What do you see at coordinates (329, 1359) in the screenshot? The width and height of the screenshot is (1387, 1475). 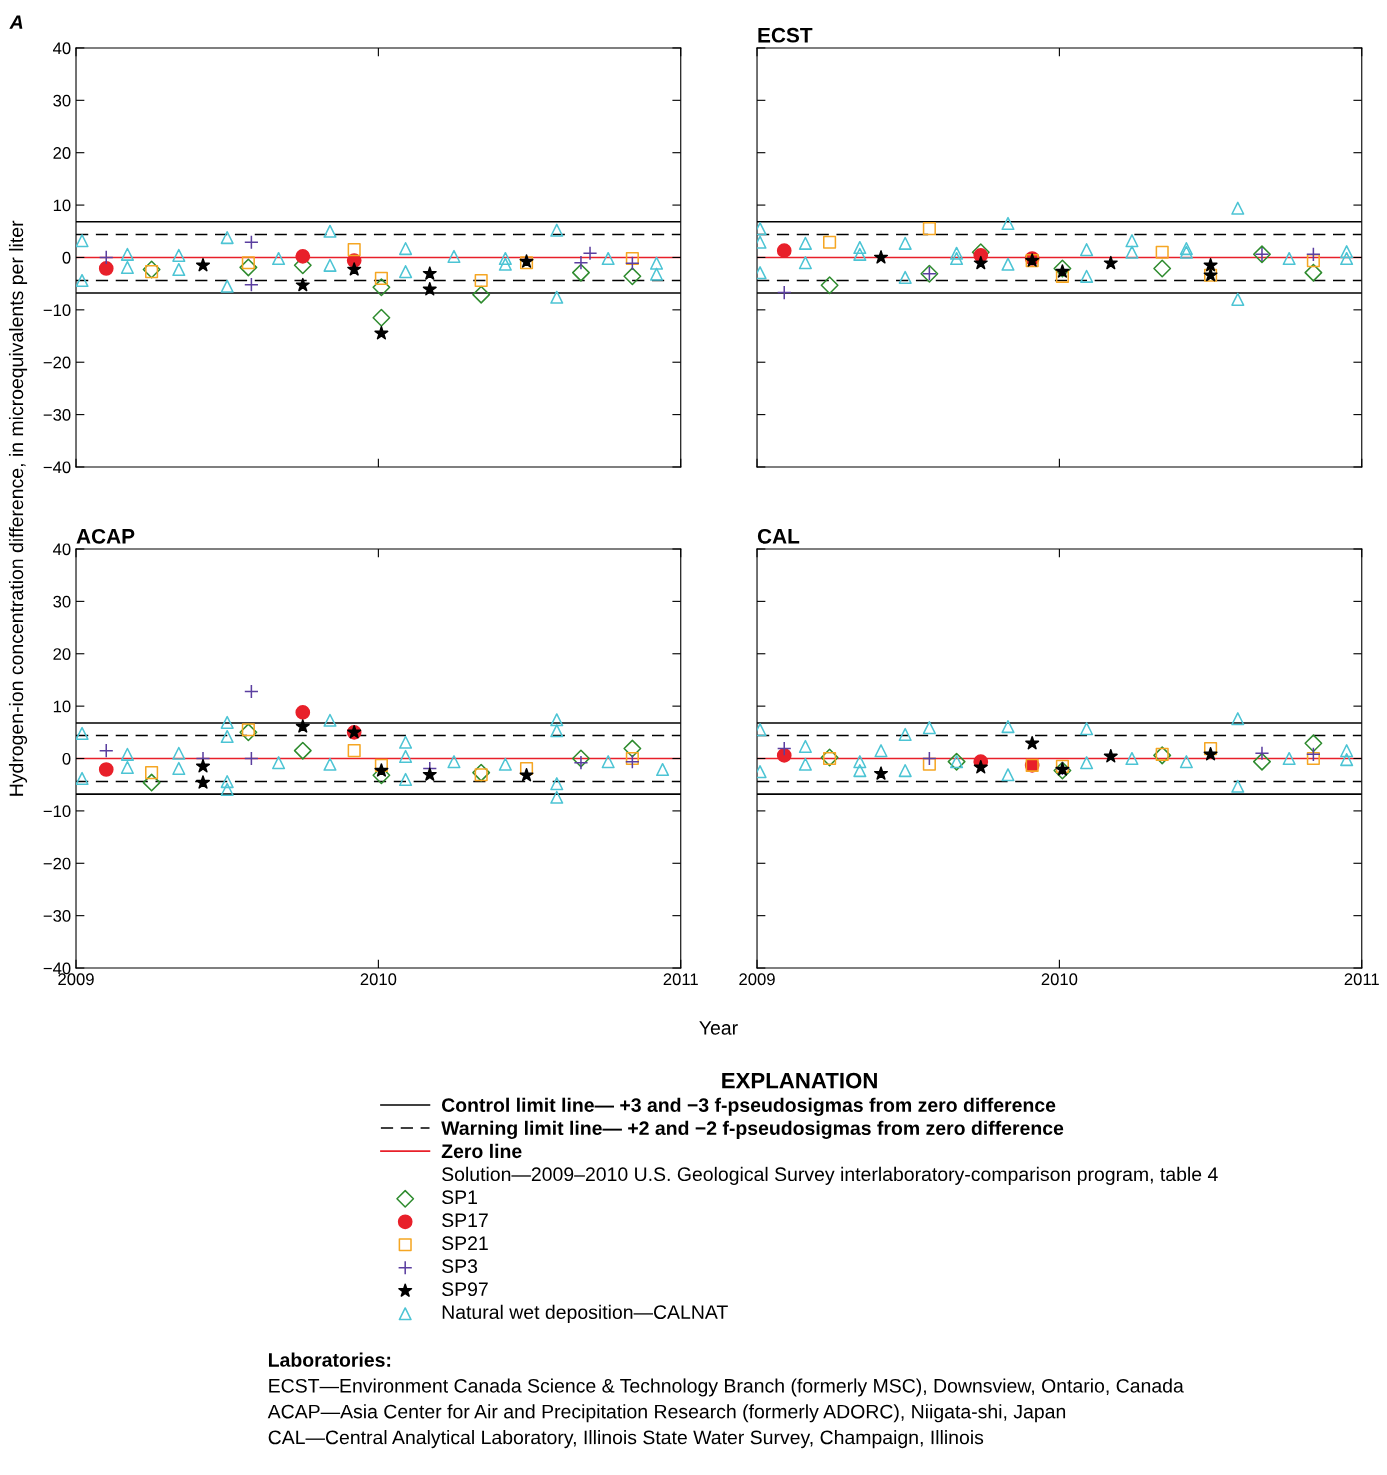 I see `text: Laboratories:` at bounding box center [329, 1359].